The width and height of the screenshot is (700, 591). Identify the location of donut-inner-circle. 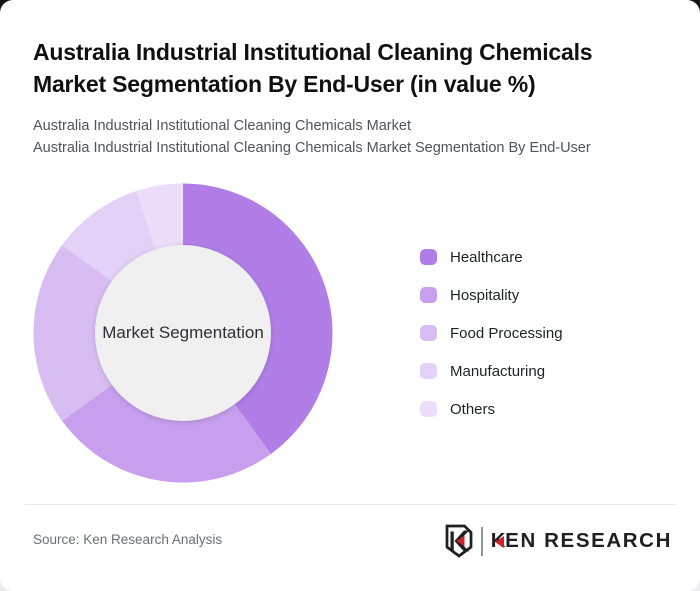
(183, 333).